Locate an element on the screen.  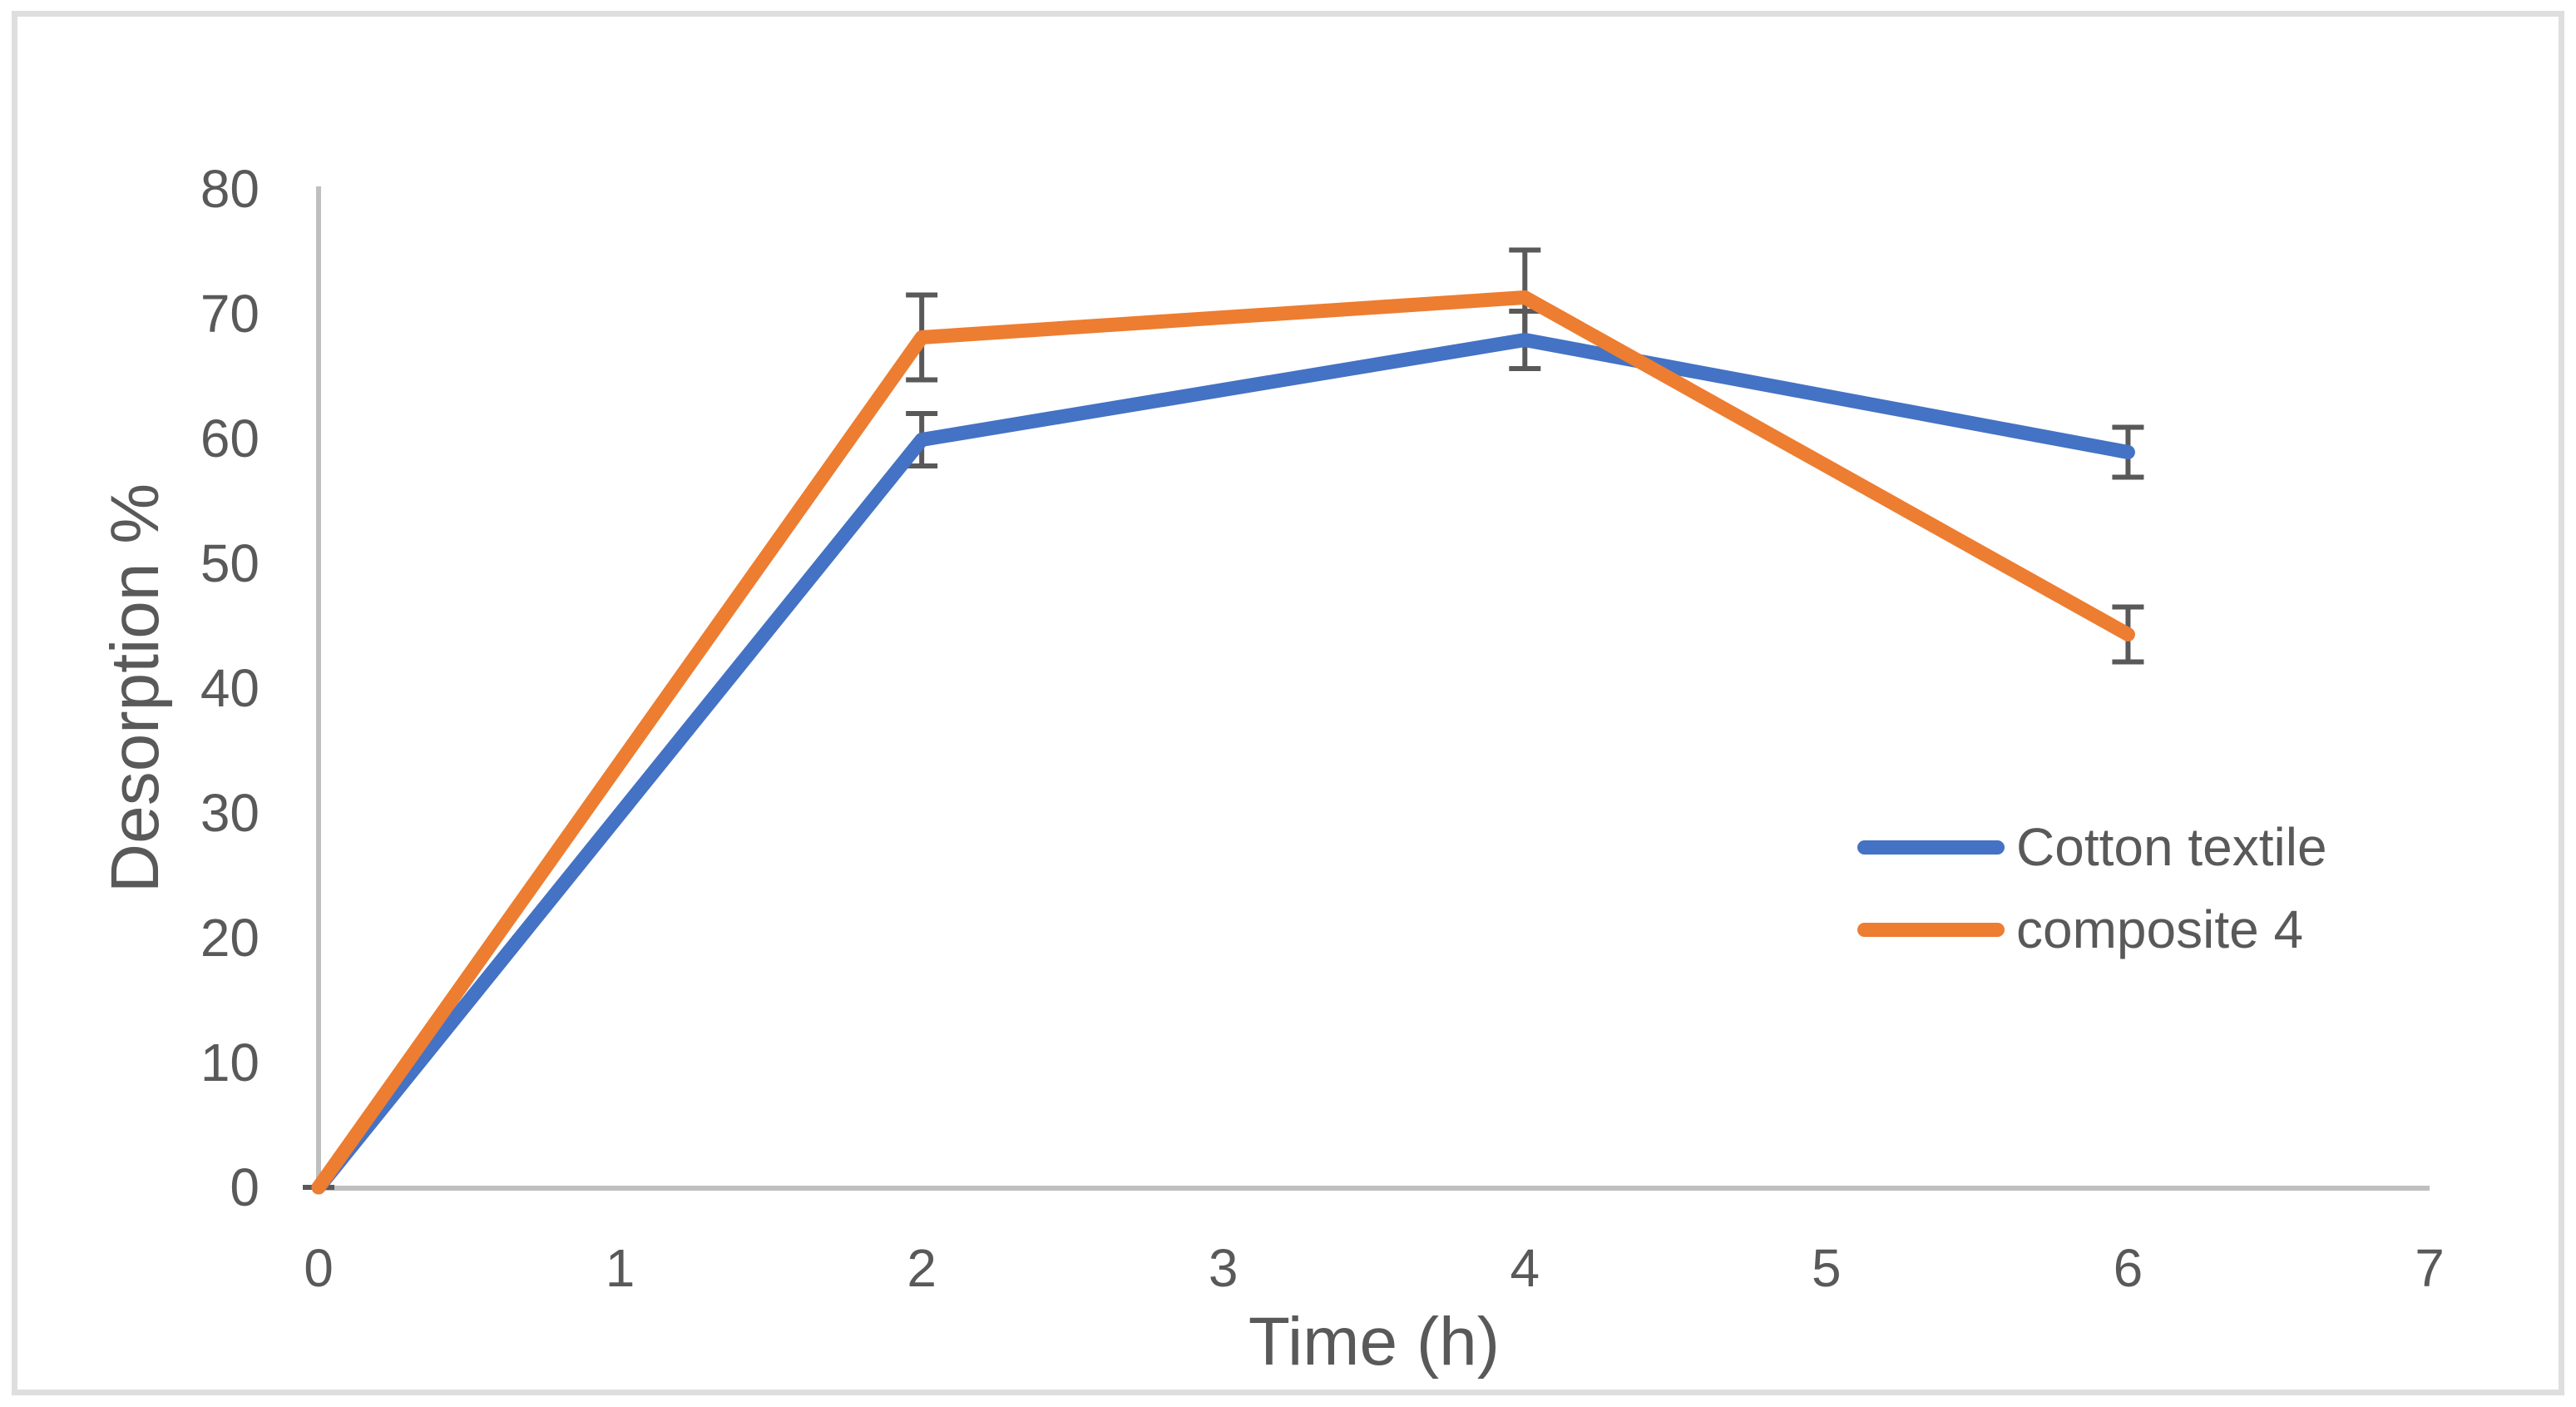
legend-item-composite-4: composite 4 is located at coordinates (2080, 929).